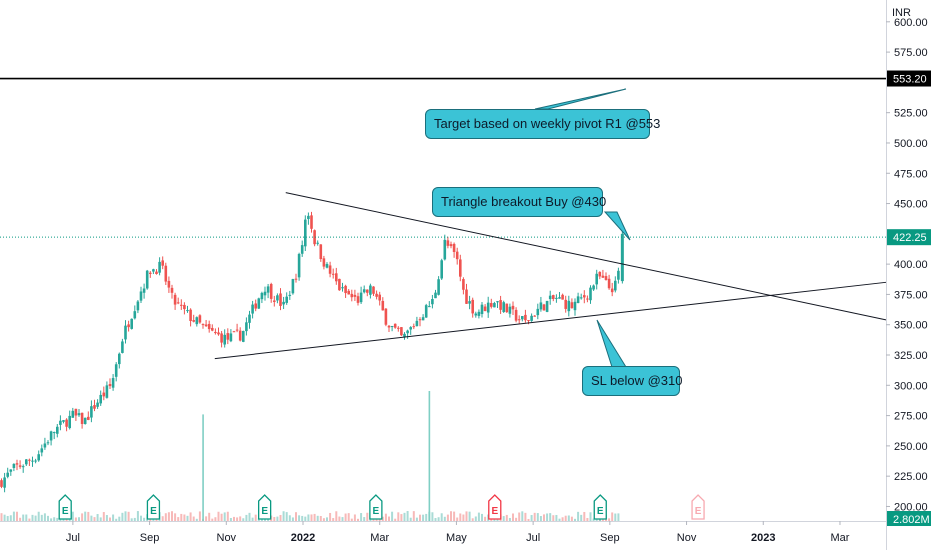  Describe the element at coordinates (687, 538) in the screenshot. I see `x-tick-label: Nov` at that location.